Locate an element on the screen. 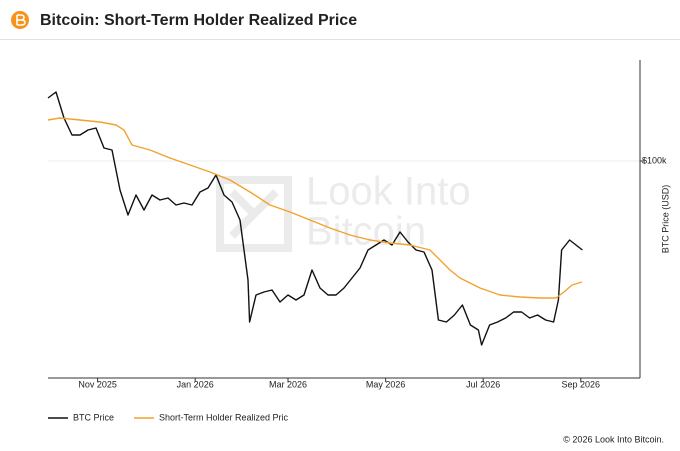 The height and width of the screenshot is (451, 680). legend-label: Short-Term Holder Realized Pric is located at coordinates (224, 417).